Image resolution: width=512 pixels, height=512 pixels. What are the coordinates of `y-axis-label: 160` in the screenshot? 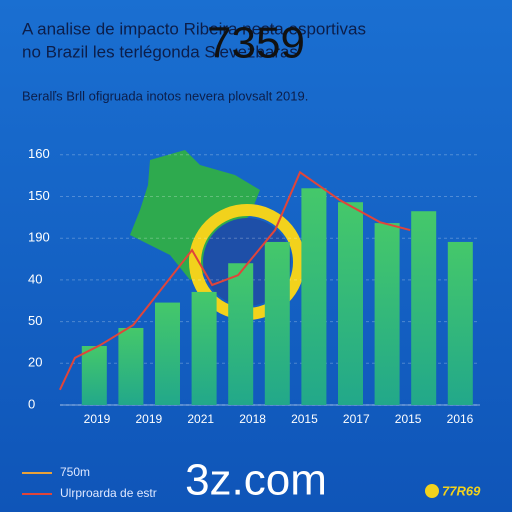 It's located at (39, 153).